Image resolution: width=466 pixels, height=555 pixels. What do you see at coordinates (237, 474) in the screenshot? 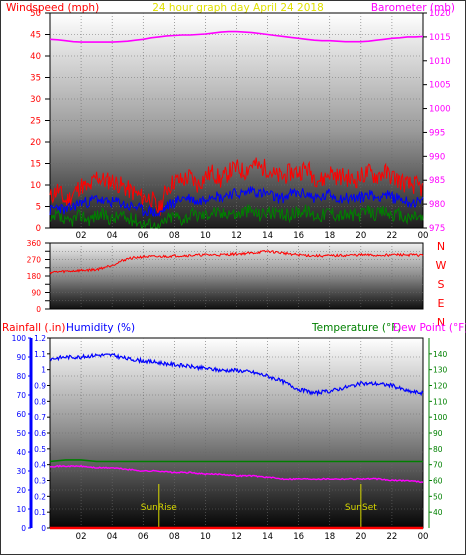
I see `dewpoint-line` at bounding box center [237, 474].